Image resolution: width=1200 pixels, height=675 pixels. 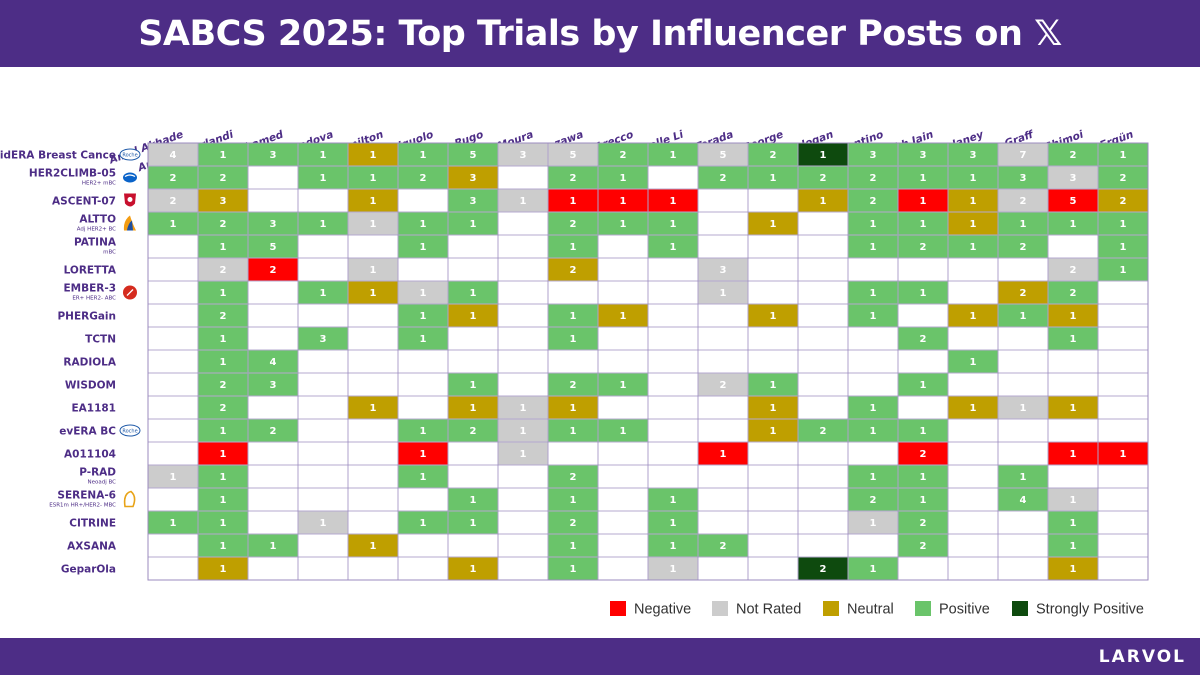 What do you see at coordinates (100, 340) in the screenshot?
I see `trial-name: TCTN` at bounding box center [100, 340].